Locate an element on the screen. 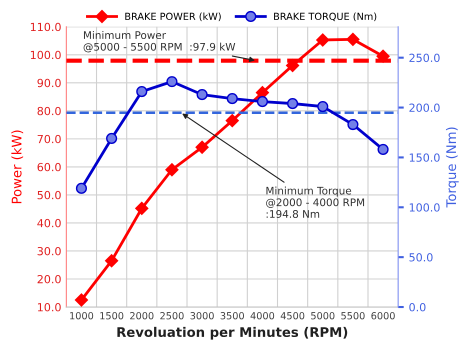  x-tick-label: 5000 is located at coordinates (322, 316).